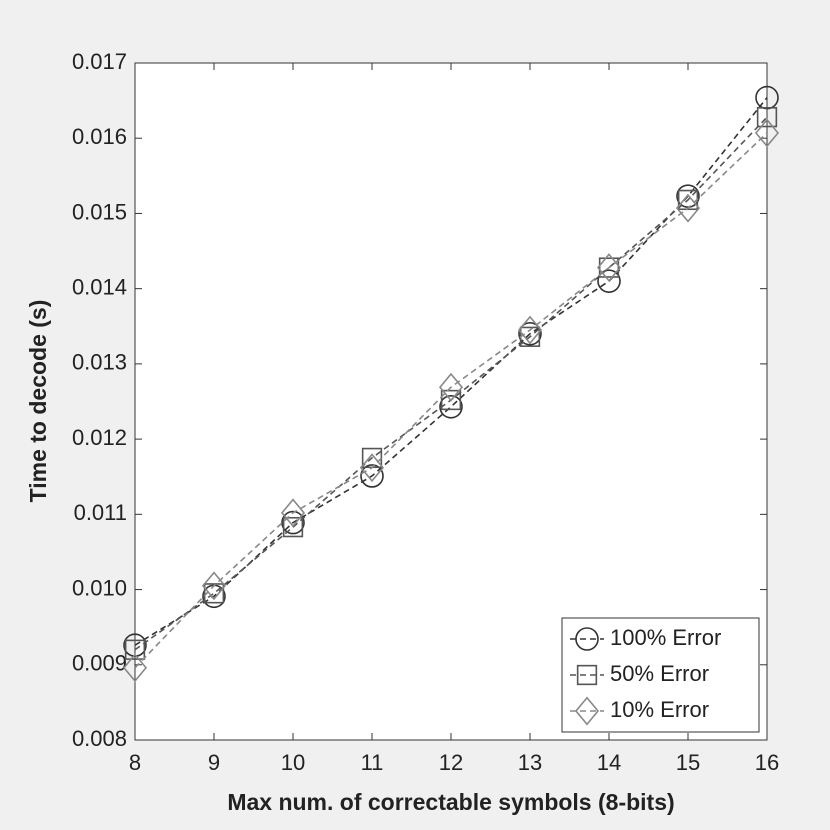  What do you see at coordinates (767, 762) in the screenshot?
I see `x-tick-label: 16` at bounding box center [767, 762].